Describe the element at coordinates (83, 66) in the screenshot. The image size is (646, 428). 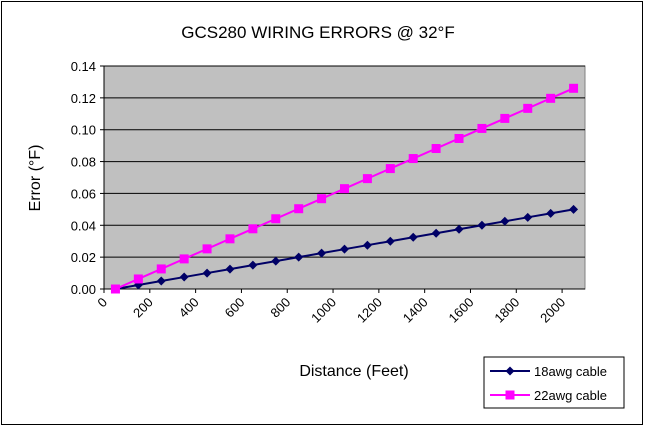
I see `y-tick-label: 0.14` at that location.